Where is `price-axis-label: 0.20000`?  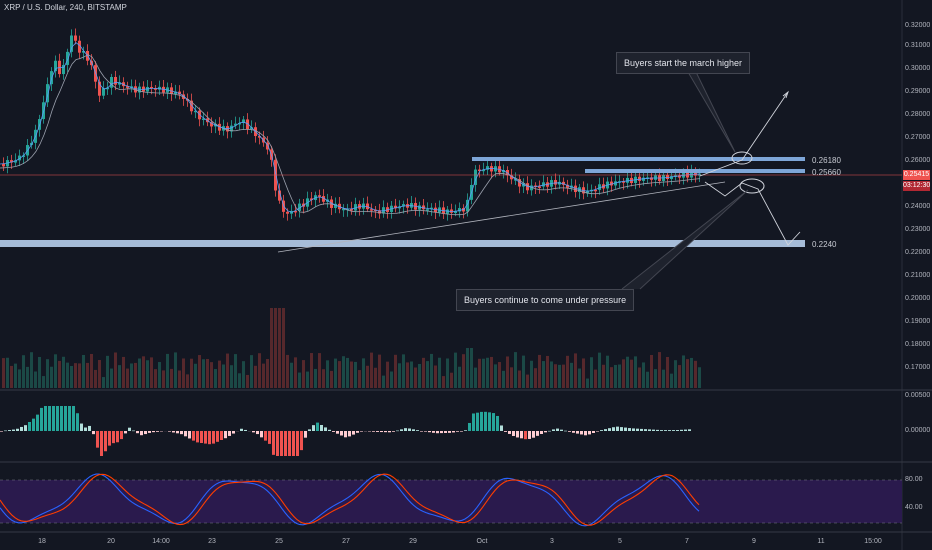 price-axis-label: 0.20000 is located at coordinates (918, 298).